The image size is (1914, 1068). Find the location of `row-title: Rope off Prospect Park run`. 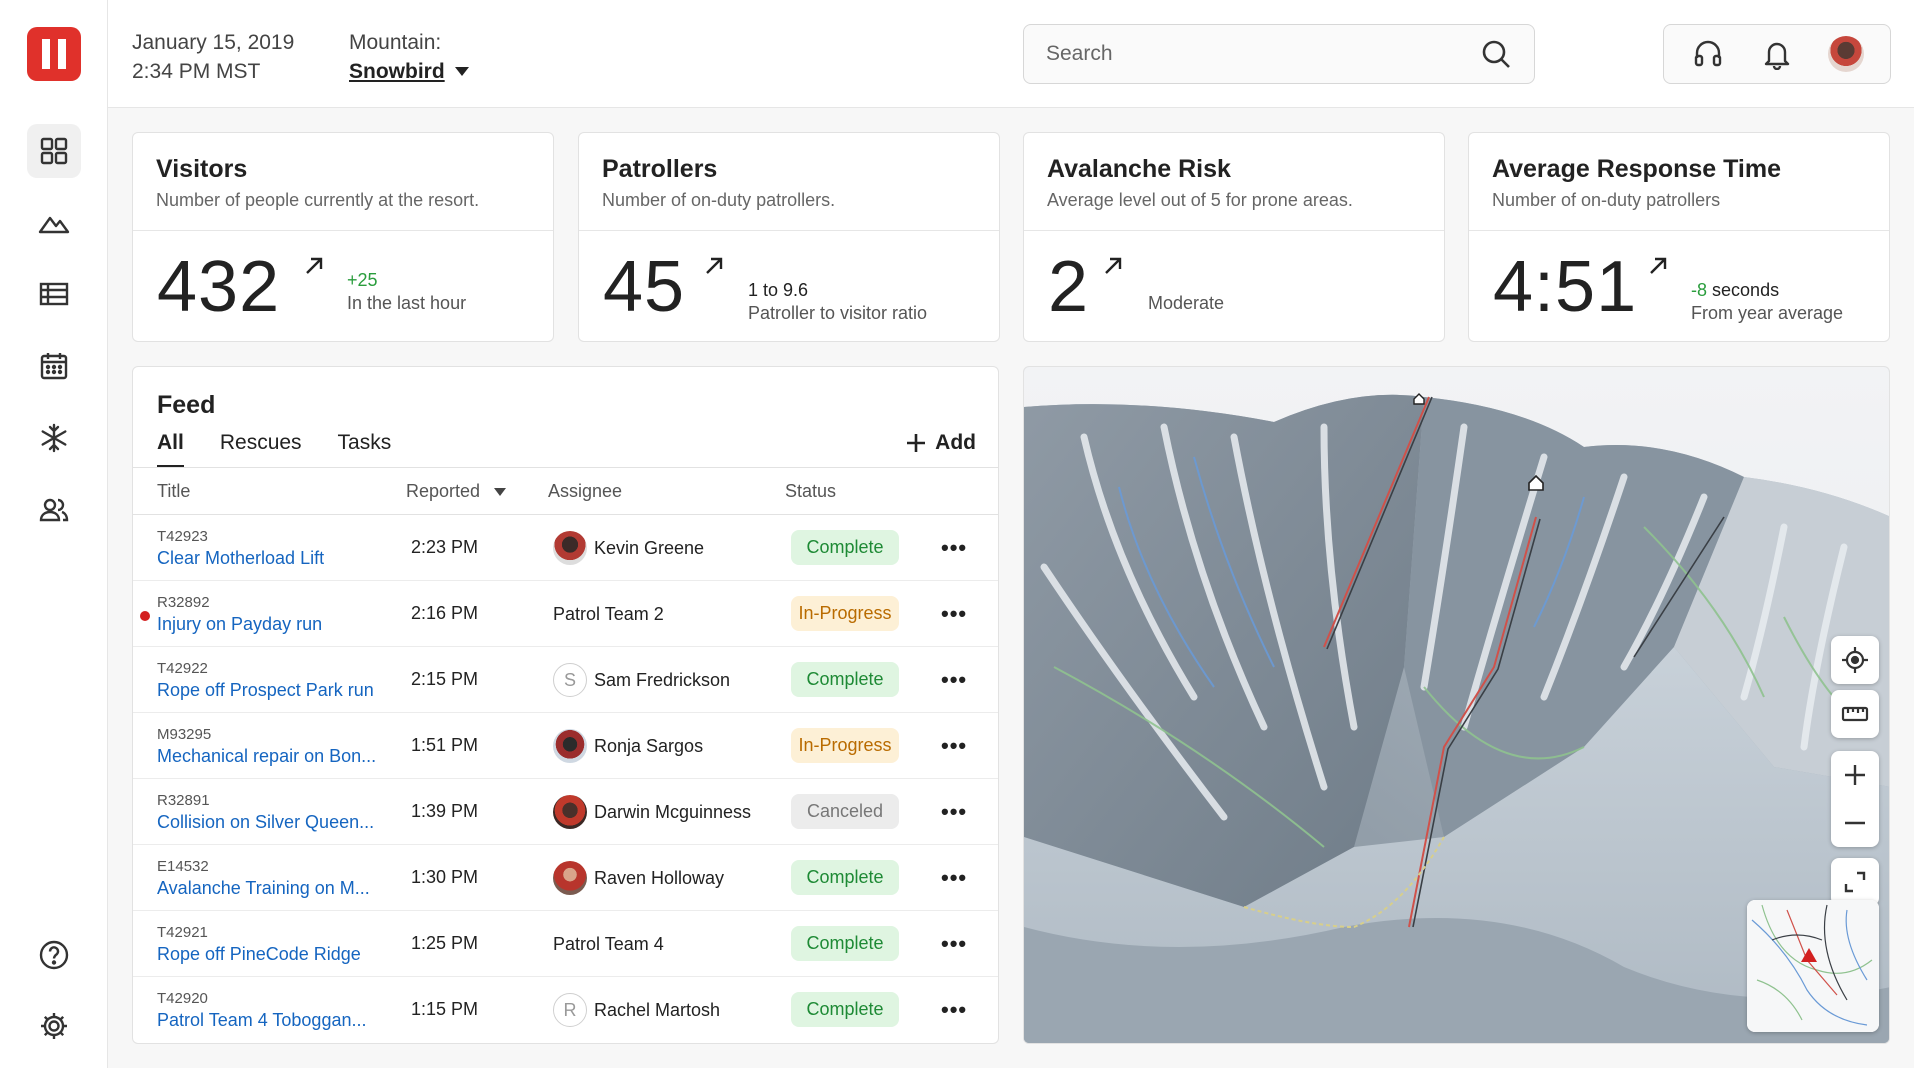

row-title: Rope off Prospect Park run is located at coordinates (265, 690).